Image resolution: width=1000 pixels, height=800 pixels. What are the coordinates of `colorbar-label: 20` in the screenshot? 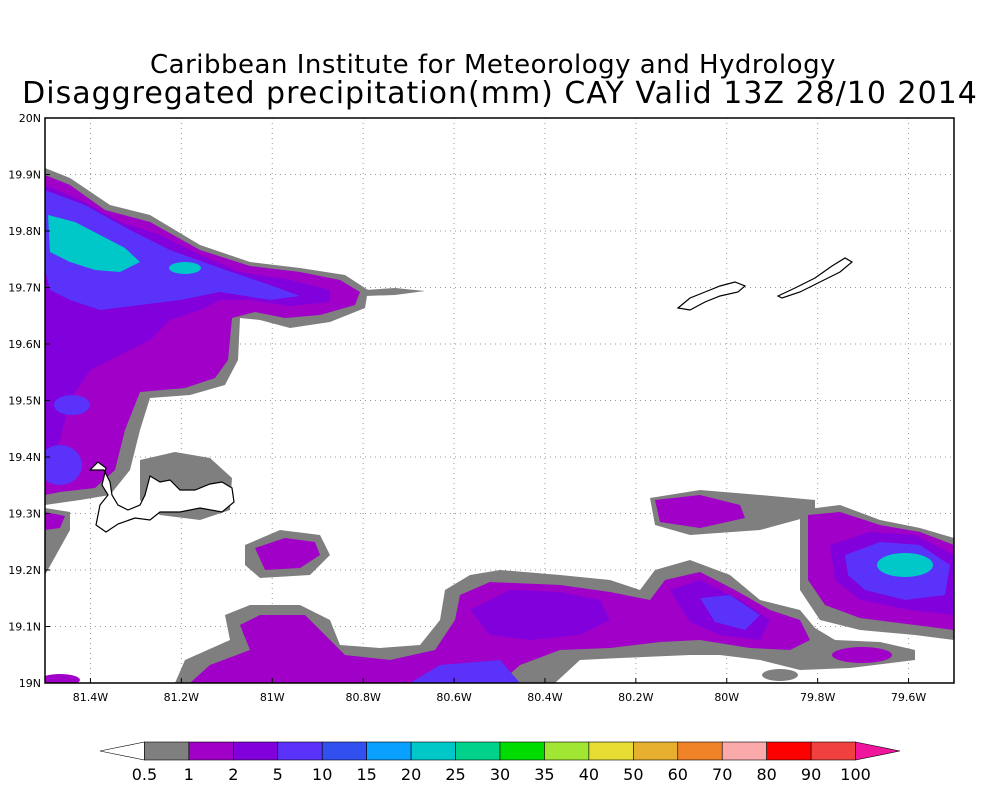 It's located at (411, 774).